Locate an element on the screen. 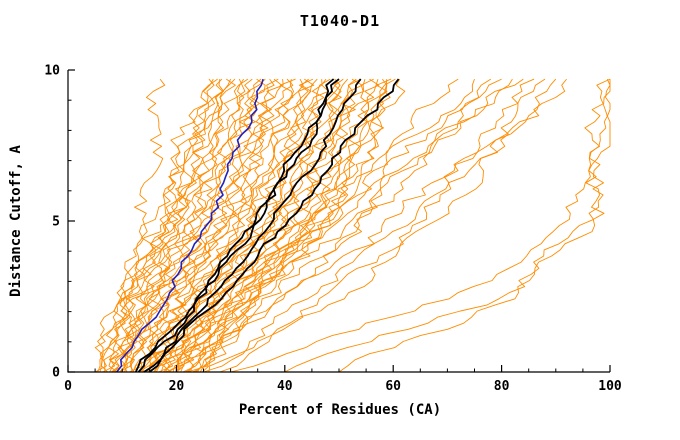  plot-title: T1040-D1 is located at coordinates (340, 21).